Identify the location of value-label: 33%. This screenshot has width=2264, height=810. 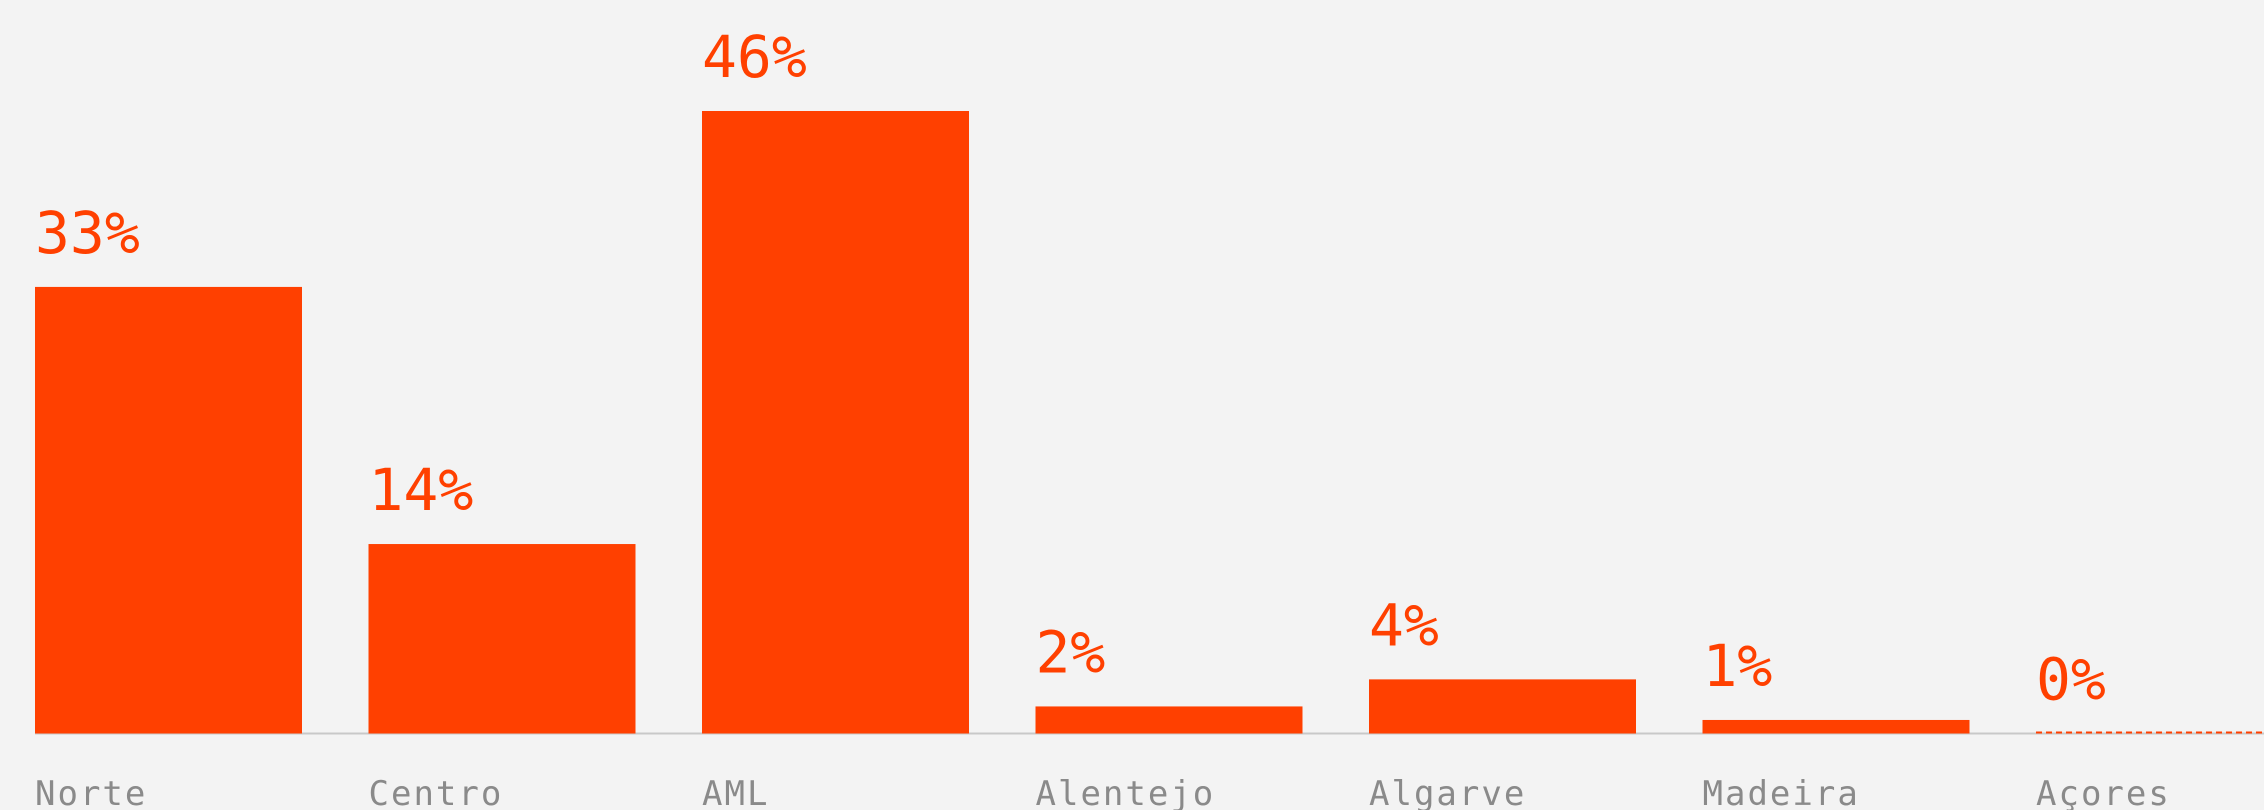
(87, 233).